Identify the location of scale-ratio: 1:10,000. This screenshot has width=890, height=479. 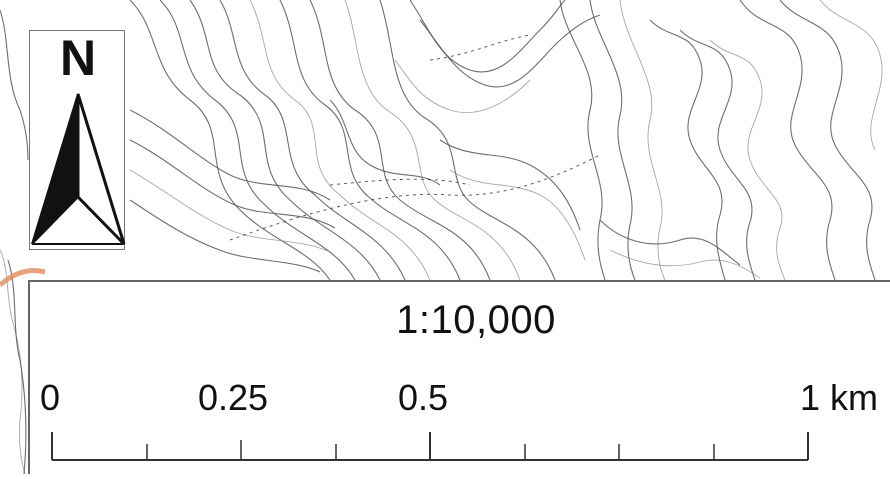
(476, 320).